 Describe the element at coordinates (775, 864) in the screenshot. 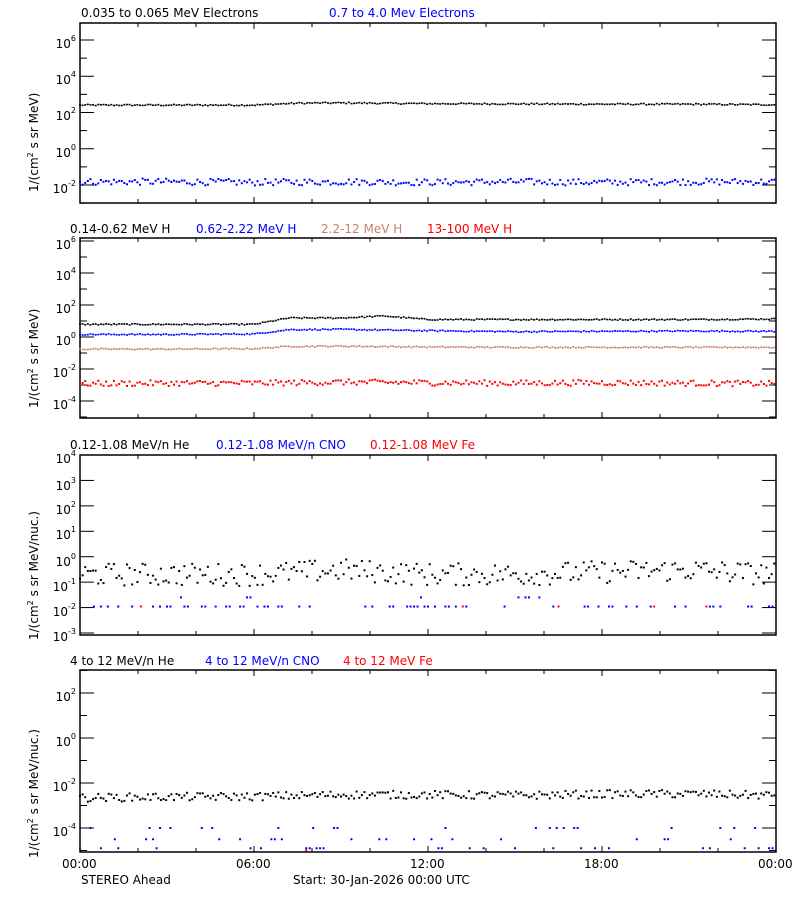

I see `x-tick-label-4: 00:00` at that location.